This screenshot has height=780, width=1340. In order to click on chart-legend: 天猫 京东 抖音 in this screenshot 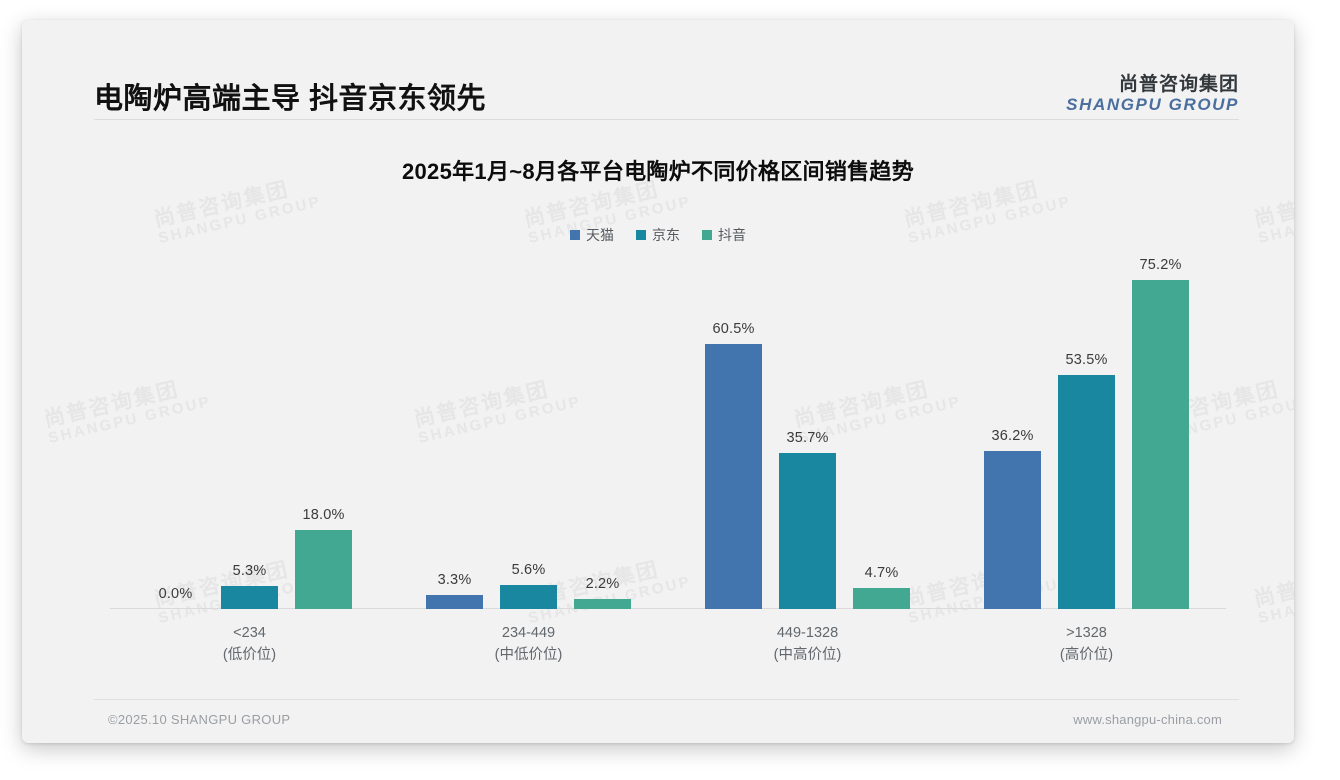, I will do `click(658, 235)`.